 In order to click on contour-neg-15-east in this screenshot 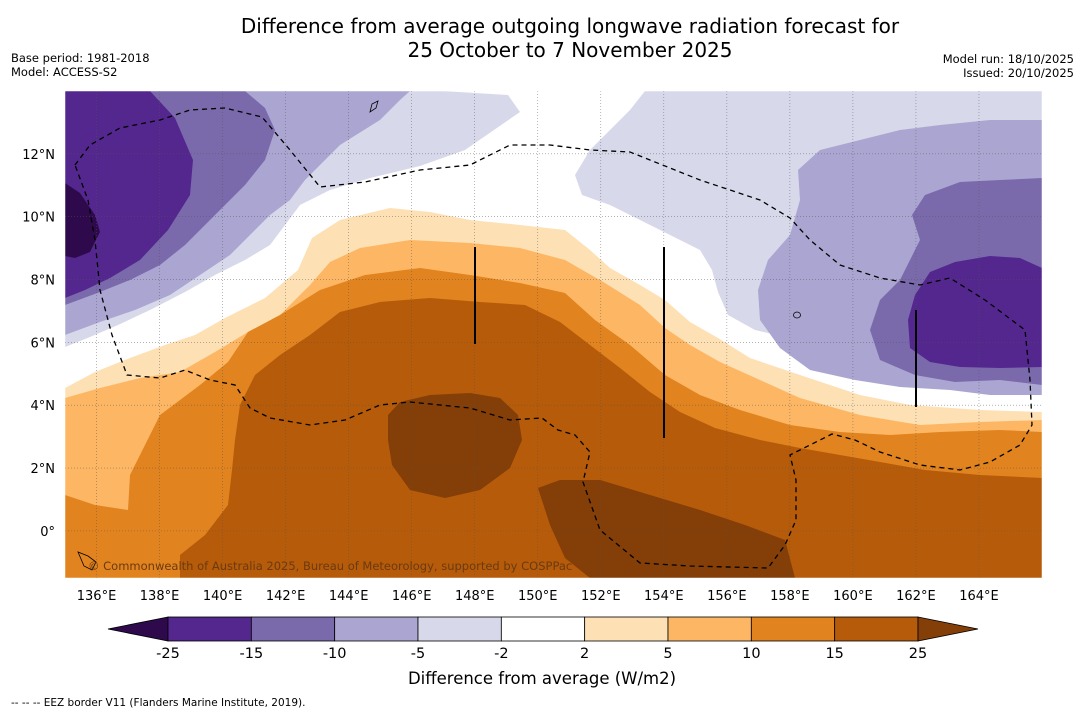, I will do `click(975, 312)`.